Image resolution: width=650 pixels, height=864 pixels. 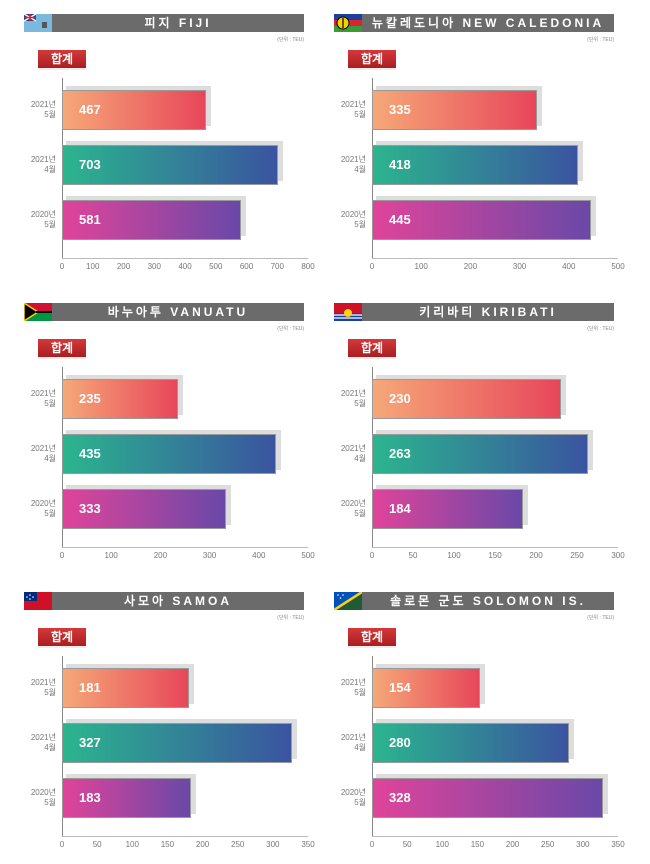 I want to click on kiribati-flag-icon, so click(x=348, y=312).